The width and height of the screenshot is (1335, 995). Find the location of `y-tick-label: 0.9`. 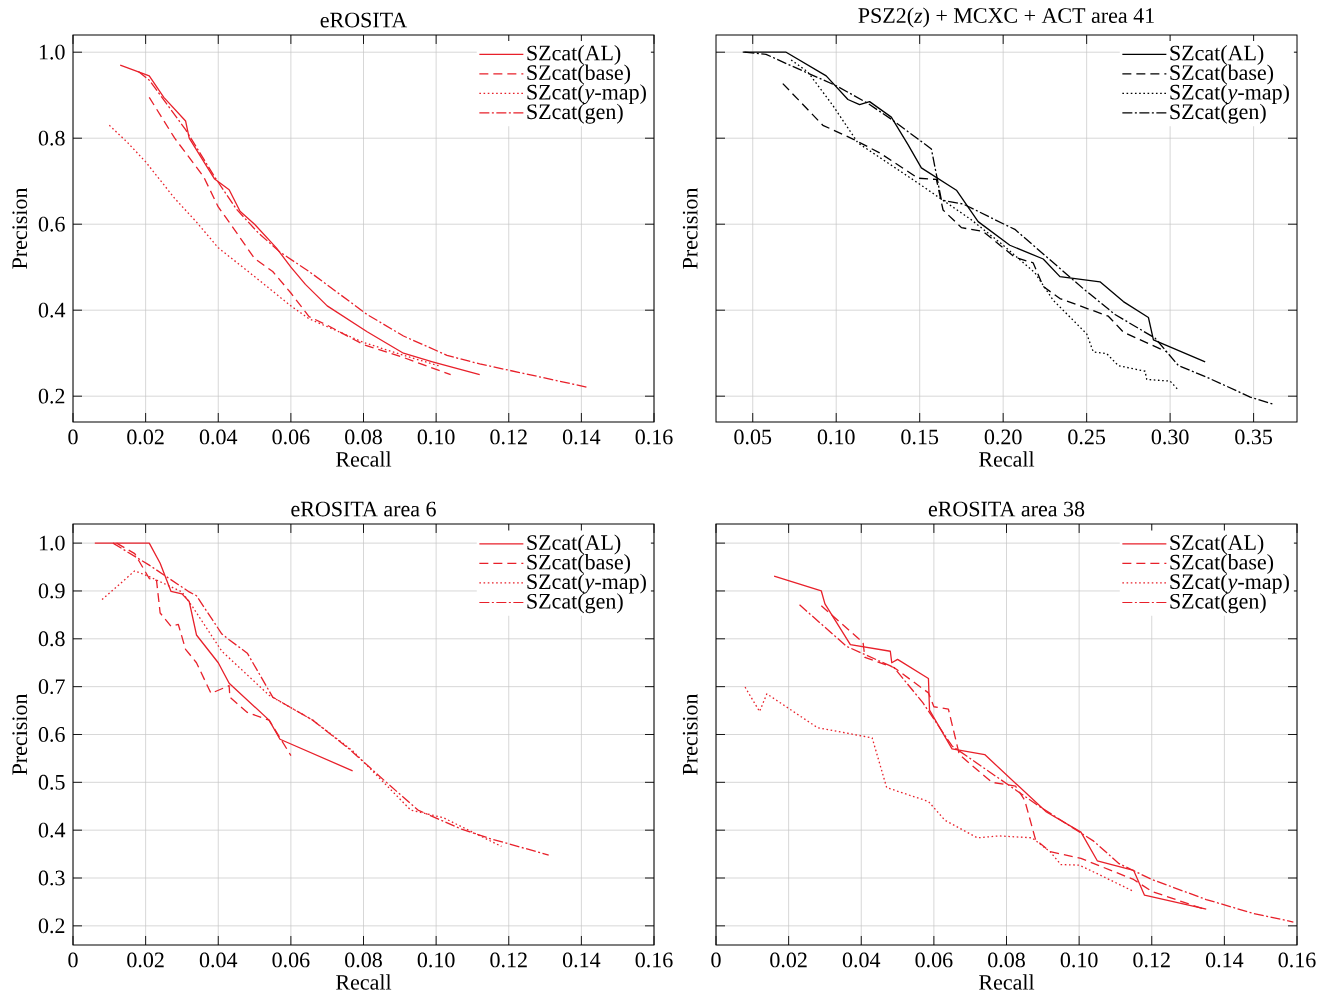

y-tick-label: 0.9 is located at coordinates (51, 591).